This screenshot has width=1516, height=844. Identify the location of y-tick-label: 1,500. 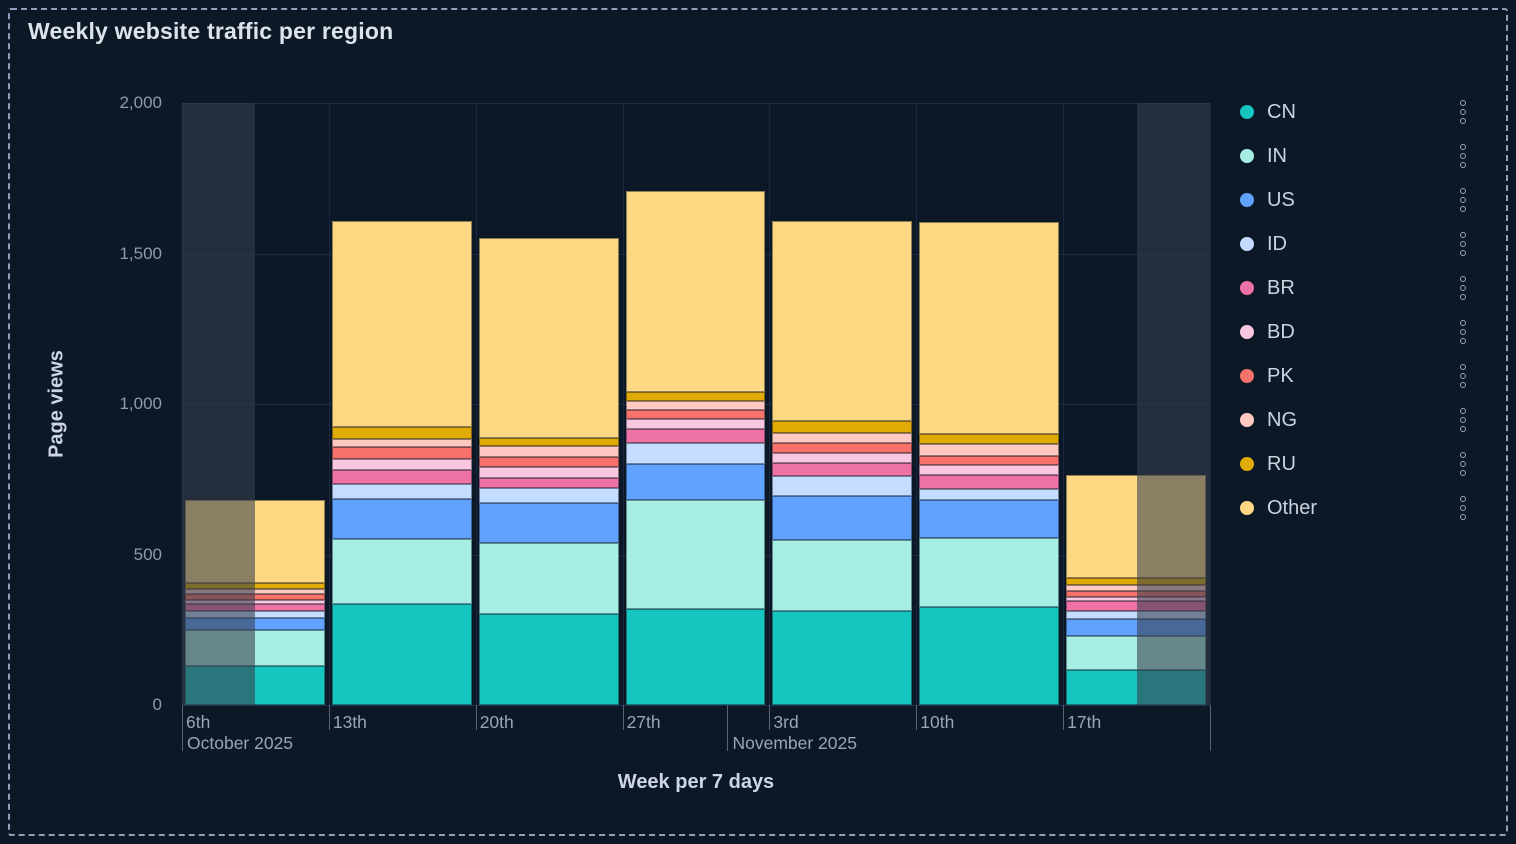
(140, 253).